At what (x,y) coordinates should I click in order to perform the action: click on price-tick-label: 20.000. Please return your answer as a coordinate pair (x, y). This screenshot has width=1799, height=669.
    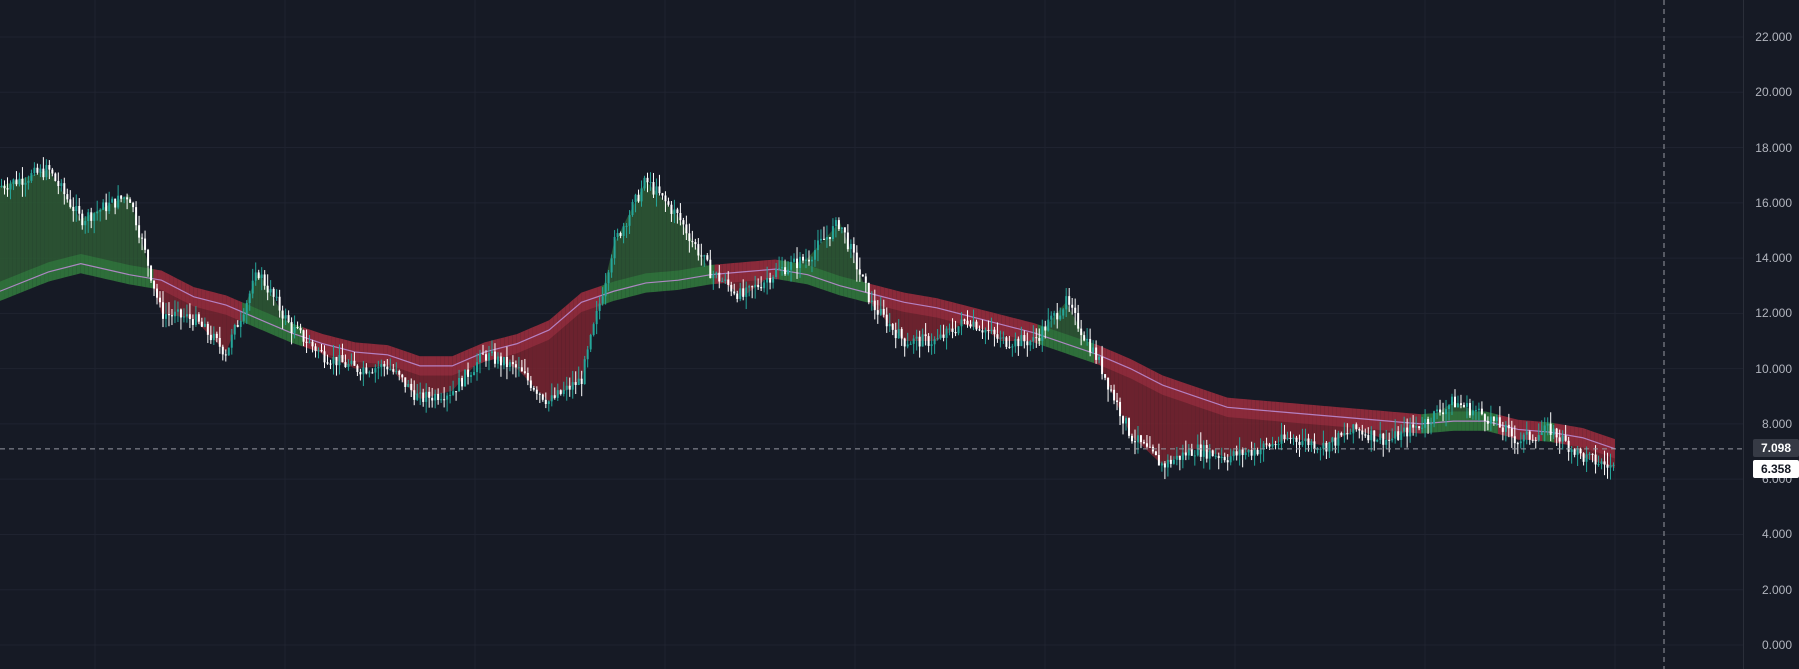
    Looking at the image, I should click on (1773, 92).